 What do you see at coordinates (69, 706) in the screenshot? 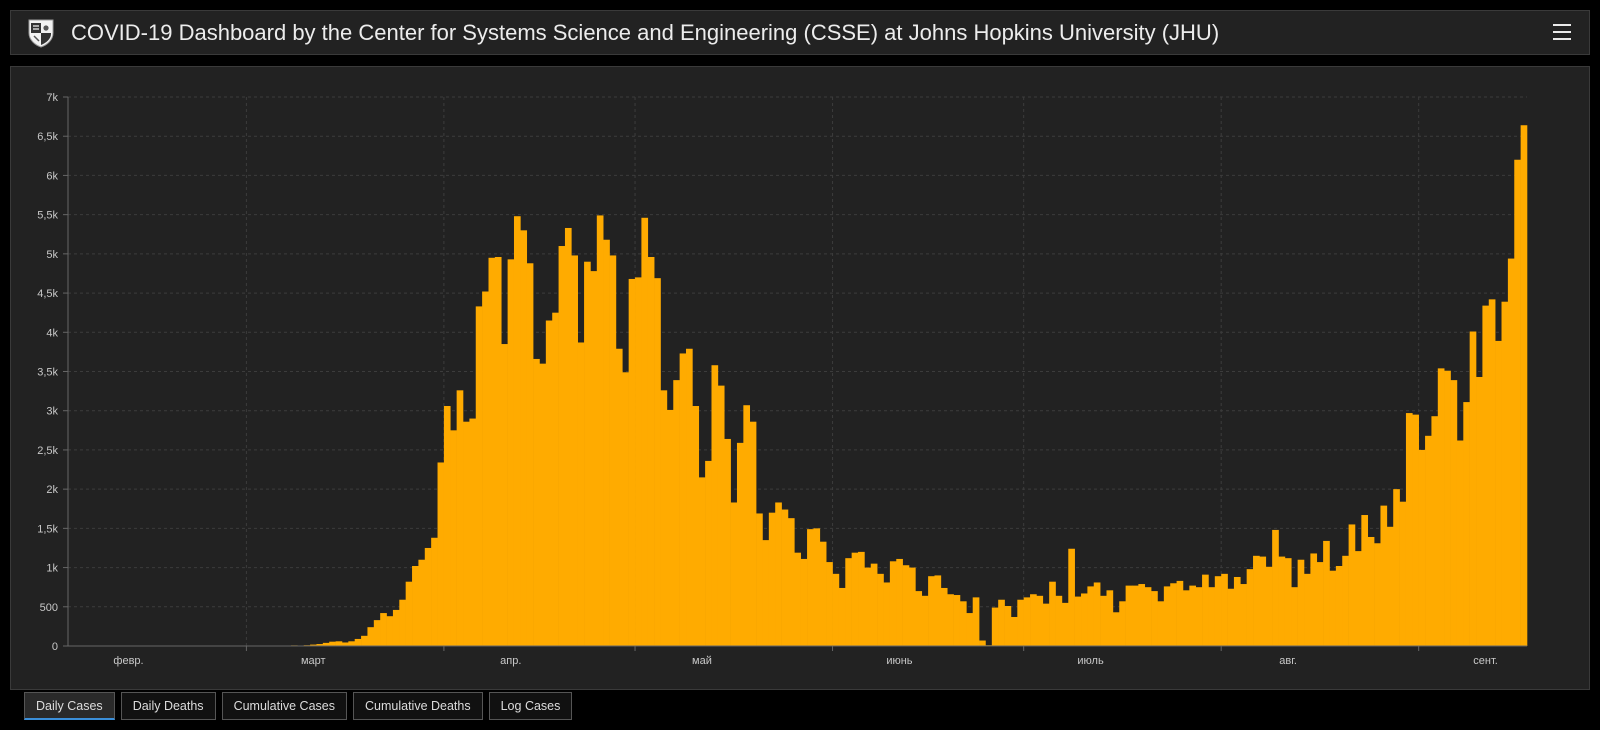
I see `tab-daily-cases: Daily Cases` at bounding box center [69, 706].